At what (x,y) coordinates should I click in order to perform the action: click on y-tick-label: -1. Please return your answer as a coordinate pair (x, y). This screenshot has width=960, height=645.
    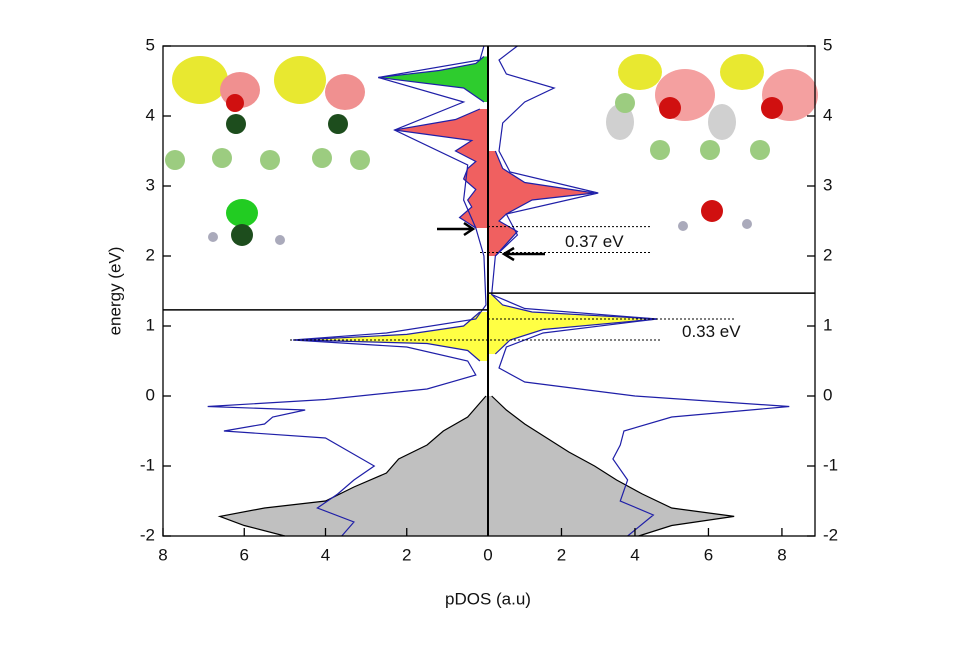
    Looking at the image, I should click on (147, 464).